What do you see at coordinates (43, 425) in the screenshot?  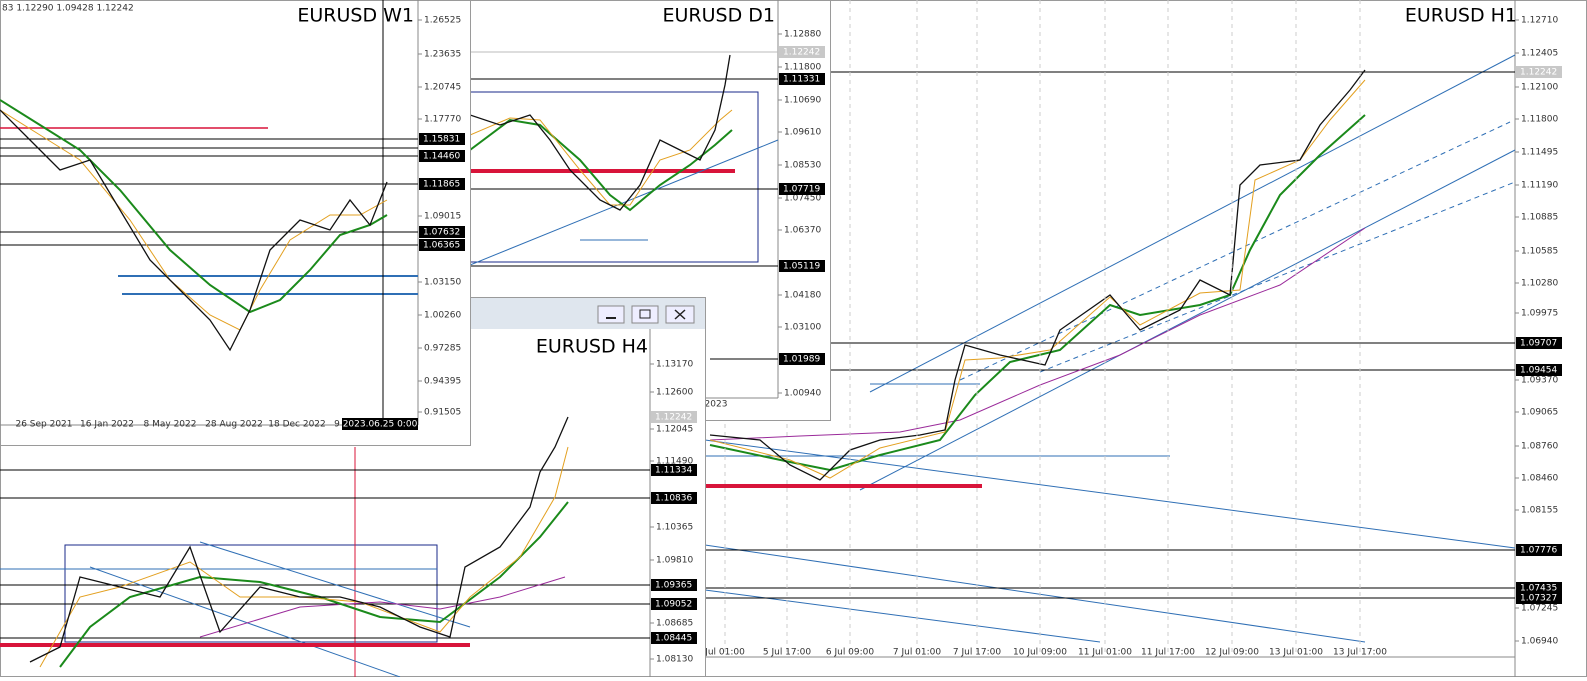 I see `time-label: 26 Sep 2021` at bounding box center [43, 425].